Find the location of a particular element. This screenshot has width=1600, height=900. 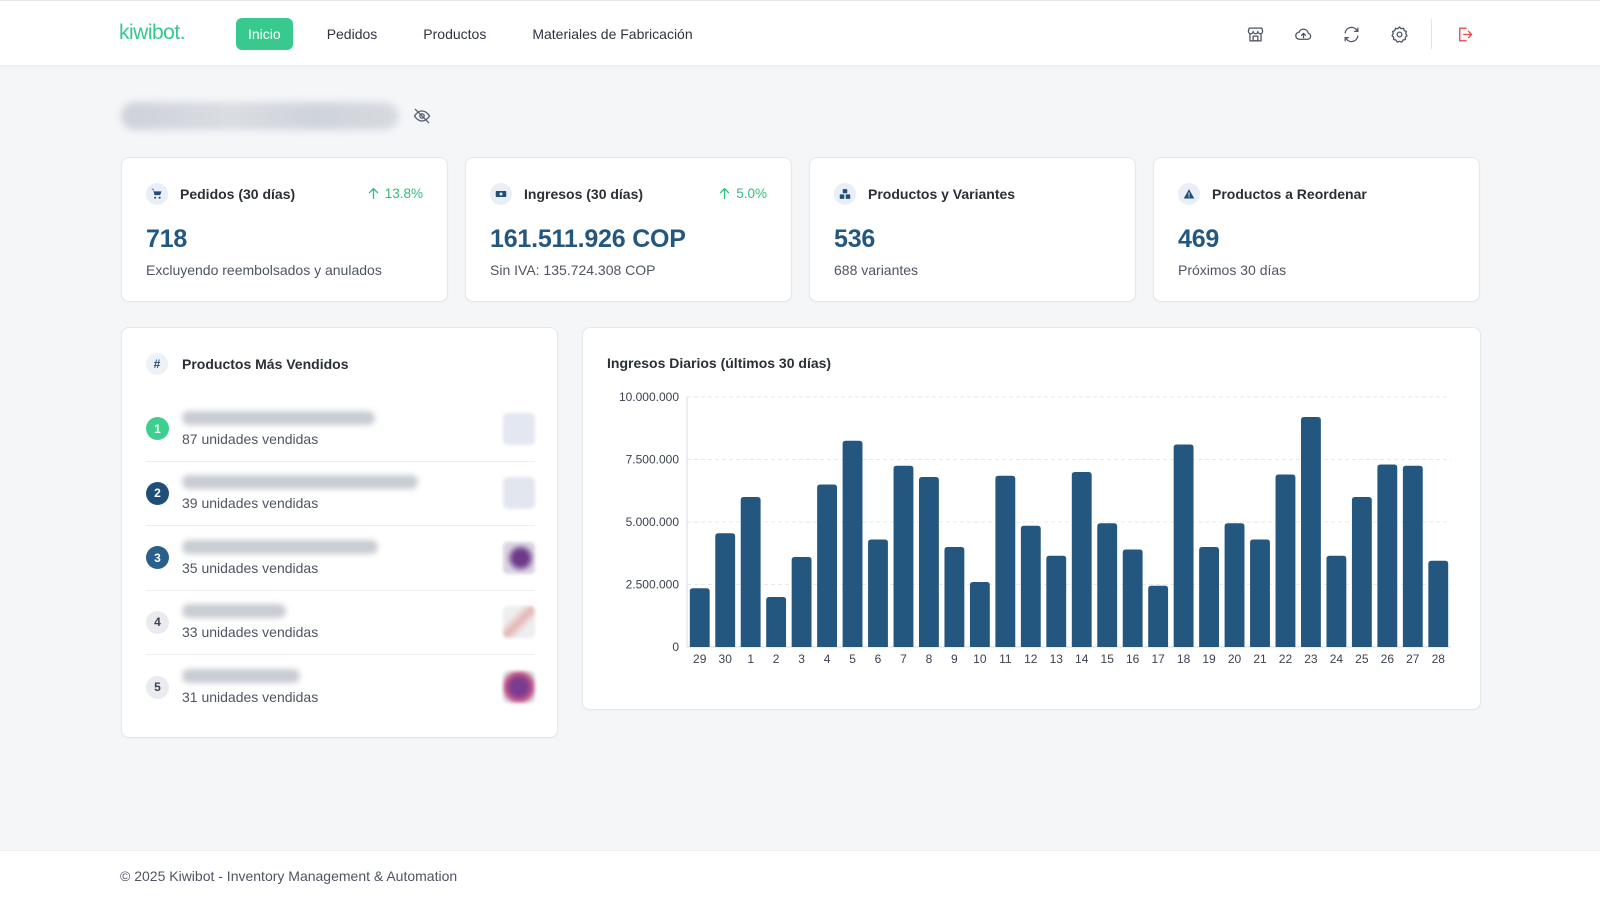

x-tick-label: 27 is located at coordinates (1413, 659).